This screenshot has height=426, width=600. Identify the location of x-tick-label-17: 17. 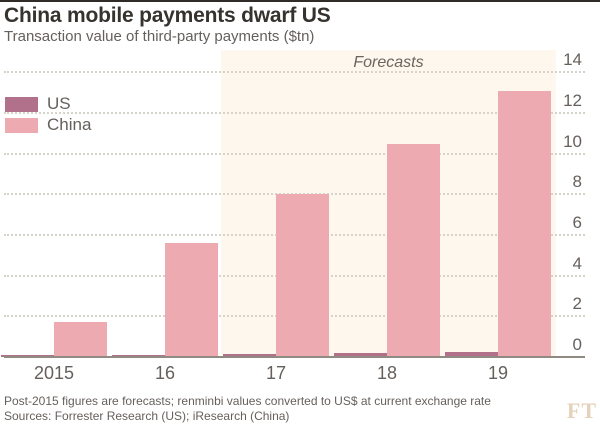
(276, 373).